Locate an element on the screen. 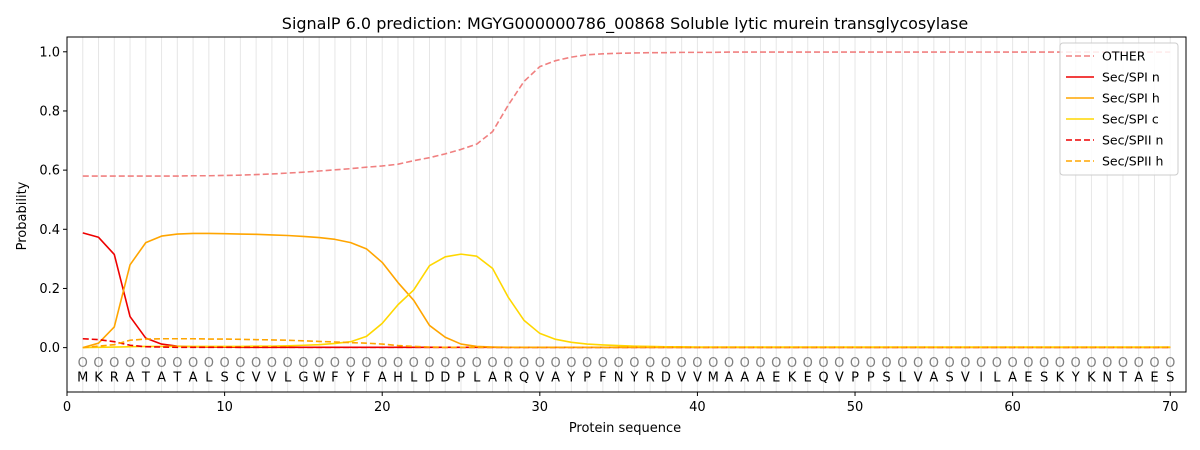 The width and height of the screenshot is (1200, 450). x-tick-label: 70 is located at coordinates (1170, 407).